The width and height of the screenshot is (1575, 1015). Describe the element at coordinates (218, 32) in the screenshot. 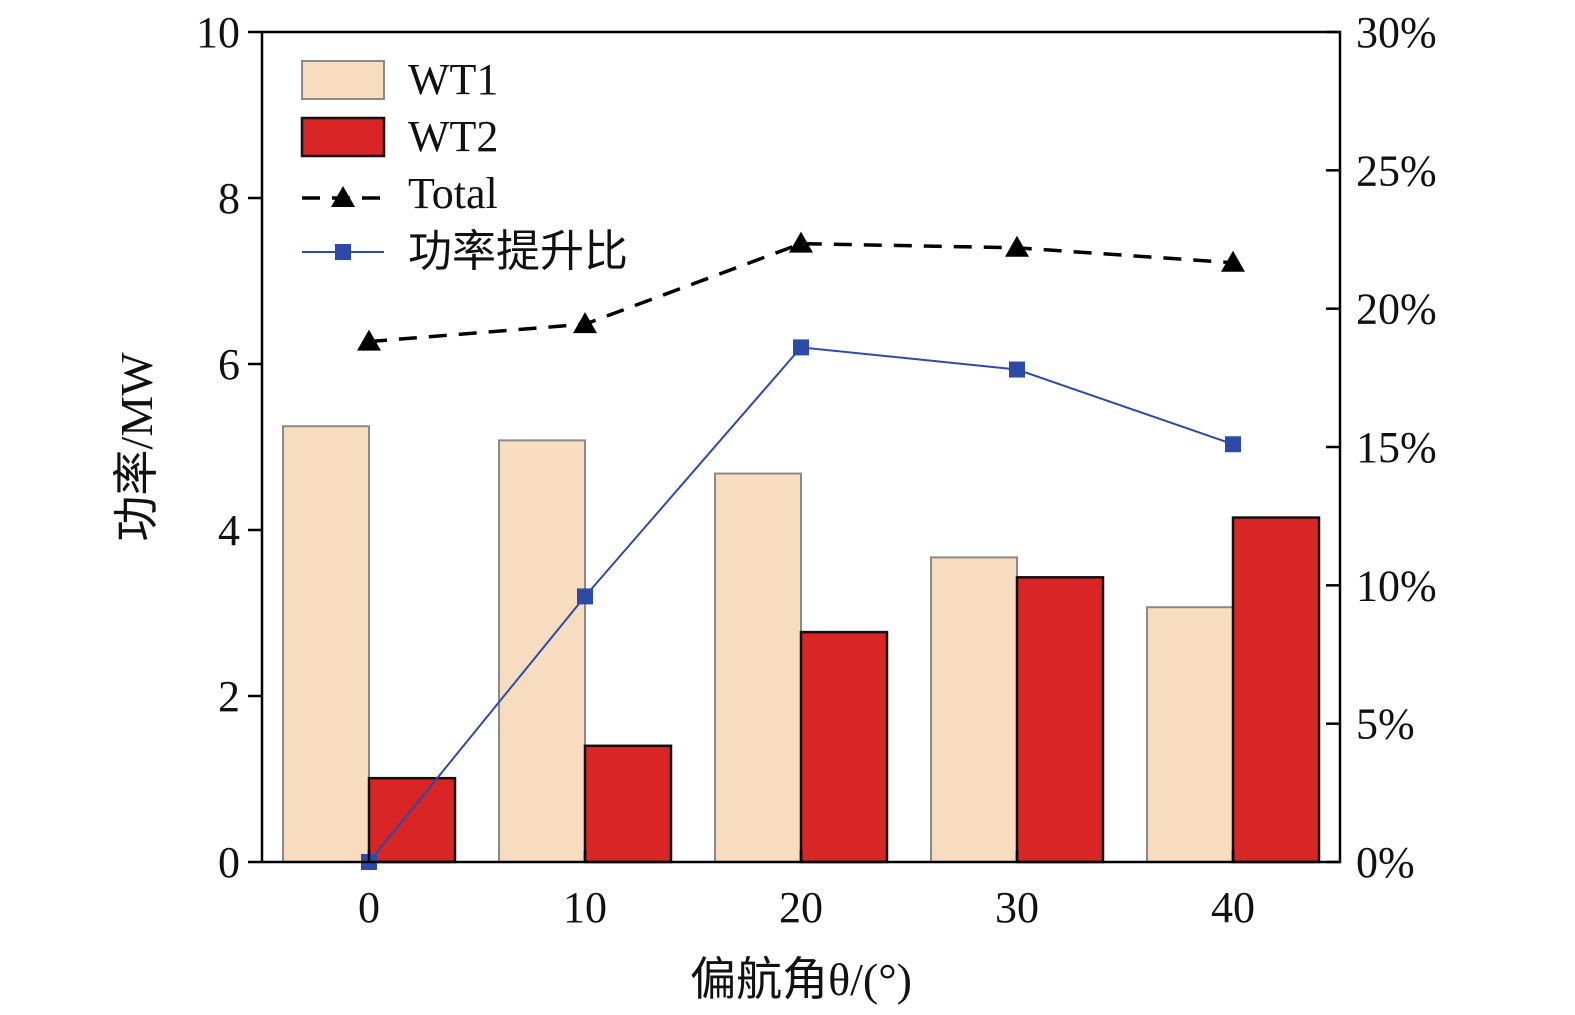

I see `y-tick-label-10: 10` at that location.